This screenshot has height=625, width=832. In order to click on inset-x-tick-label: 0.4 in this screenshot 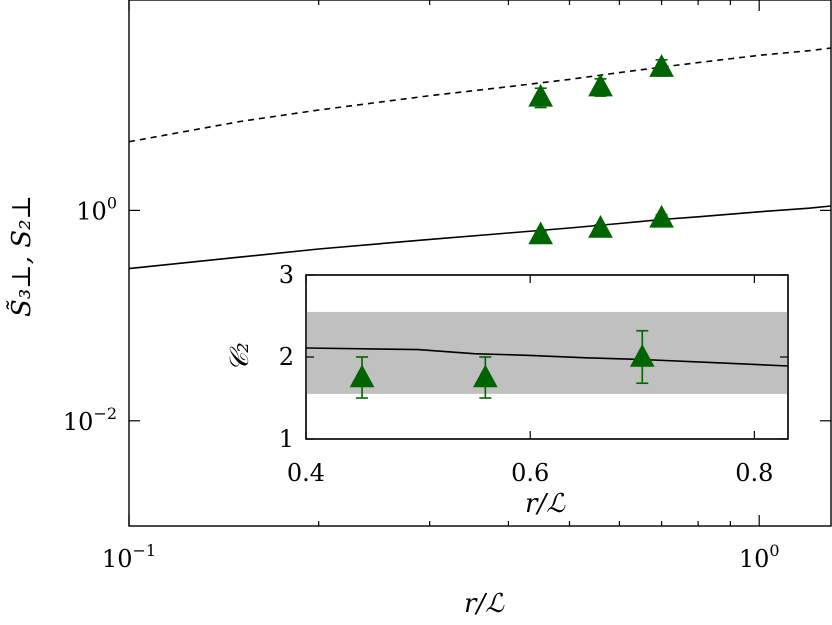, I will do `click(306, 473)`.